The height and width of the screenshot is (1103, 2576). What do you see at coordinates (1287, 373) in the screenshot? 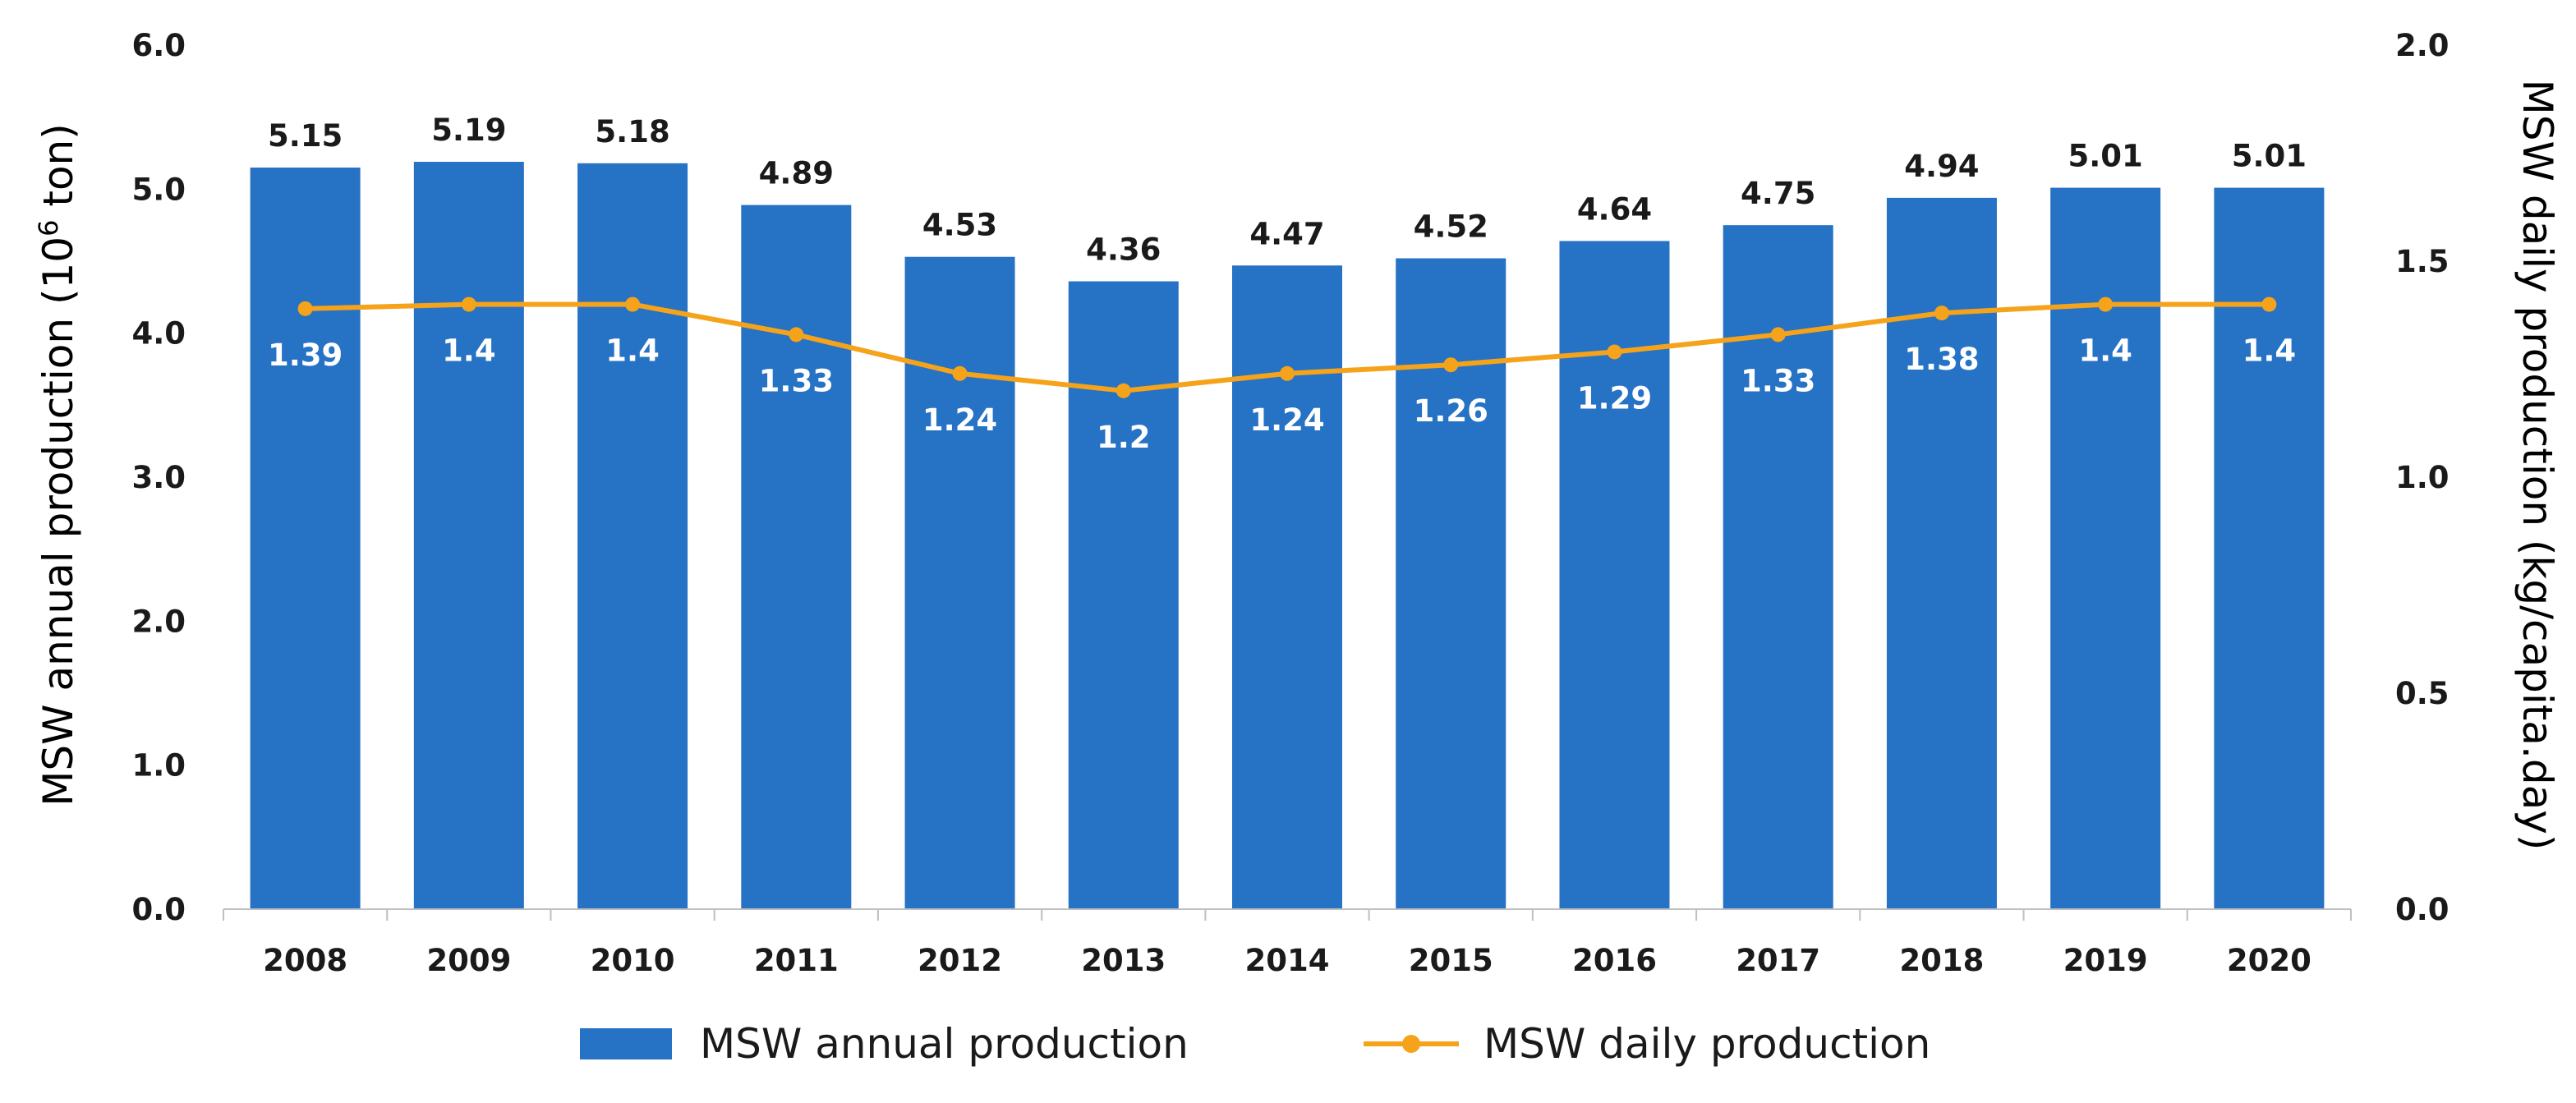
I see `line-marker-2014` at bounding box center [1287, 373].